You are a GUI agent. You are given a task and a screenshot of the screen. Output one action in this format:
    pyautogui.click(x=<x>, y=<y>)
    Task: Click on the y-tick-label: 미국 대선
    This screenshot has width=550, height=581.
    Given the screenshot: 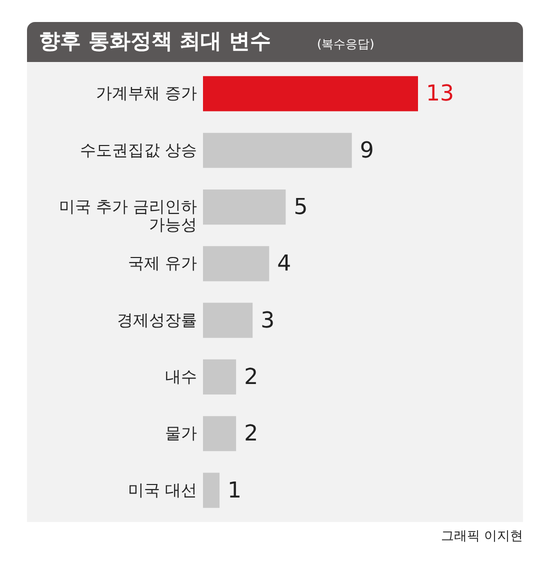 What is the action you would take?
    pyautogui.click(x=162, y=490)
    